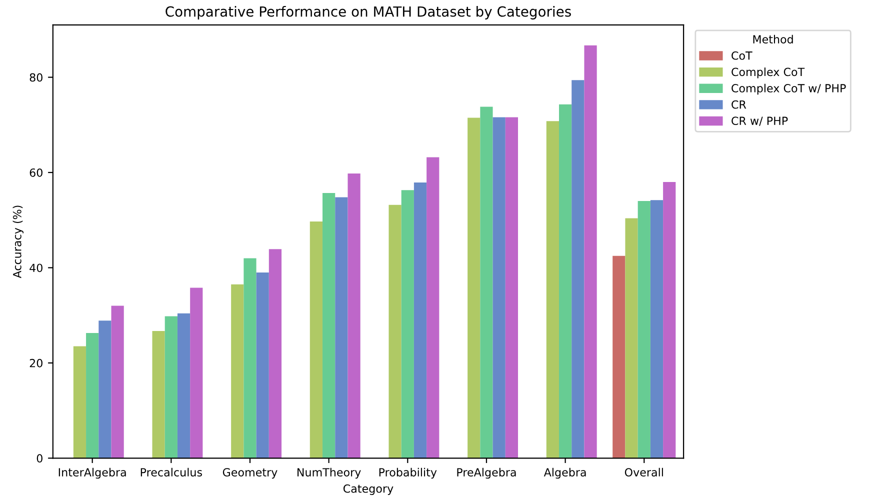 This screenshot has width=882, height=498. I want to click on x-tick-label: Precalculus, so click(171, 472).